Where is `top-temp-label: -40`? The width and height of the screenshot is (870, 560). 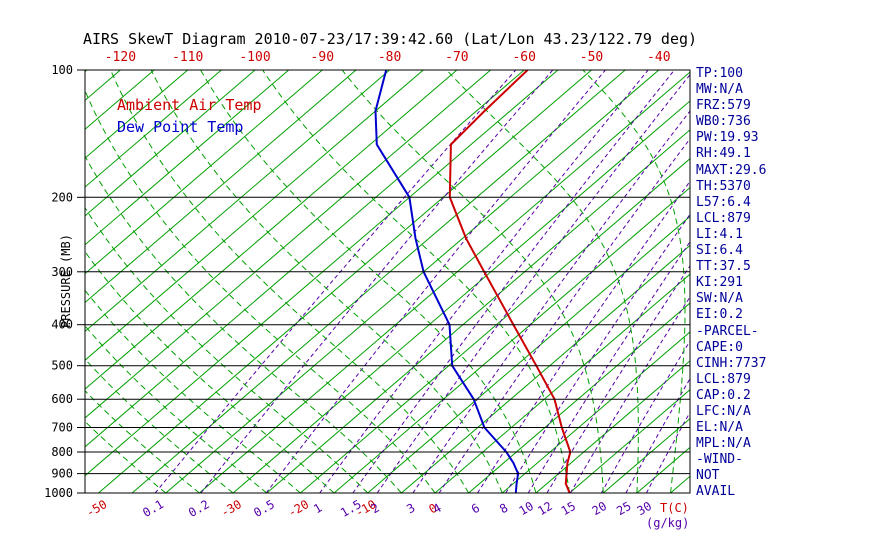
top-temp-label: -40 is located at coordinates (658, 57).